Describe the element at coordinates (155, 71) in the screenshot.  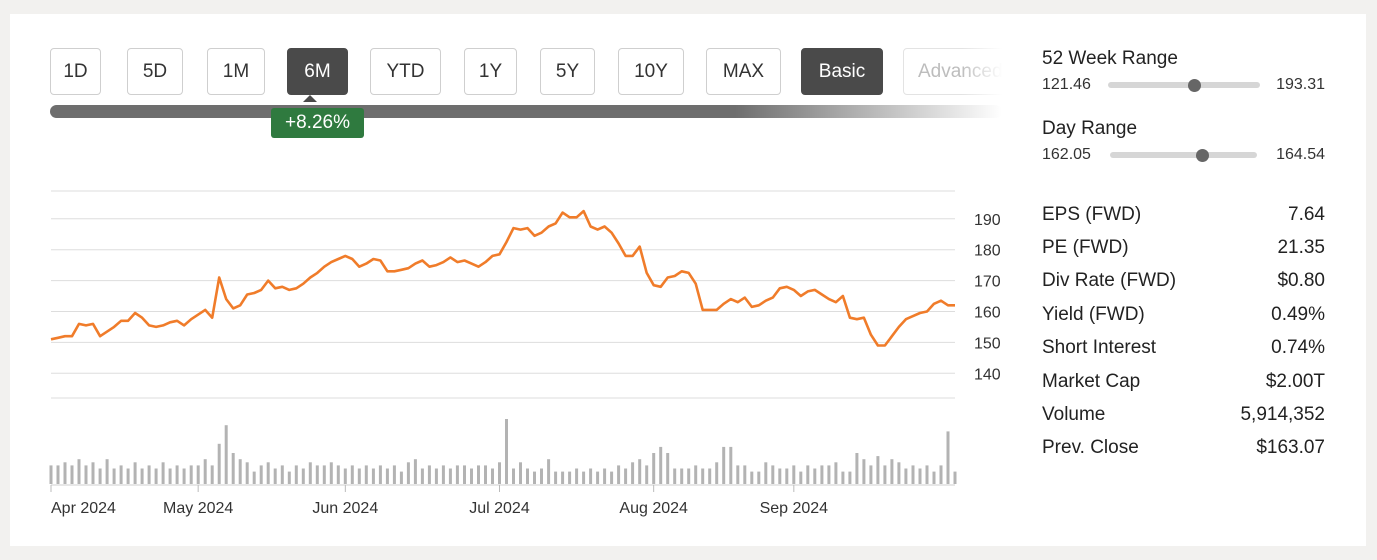
I see `range-button-5d: 5D` at that location.